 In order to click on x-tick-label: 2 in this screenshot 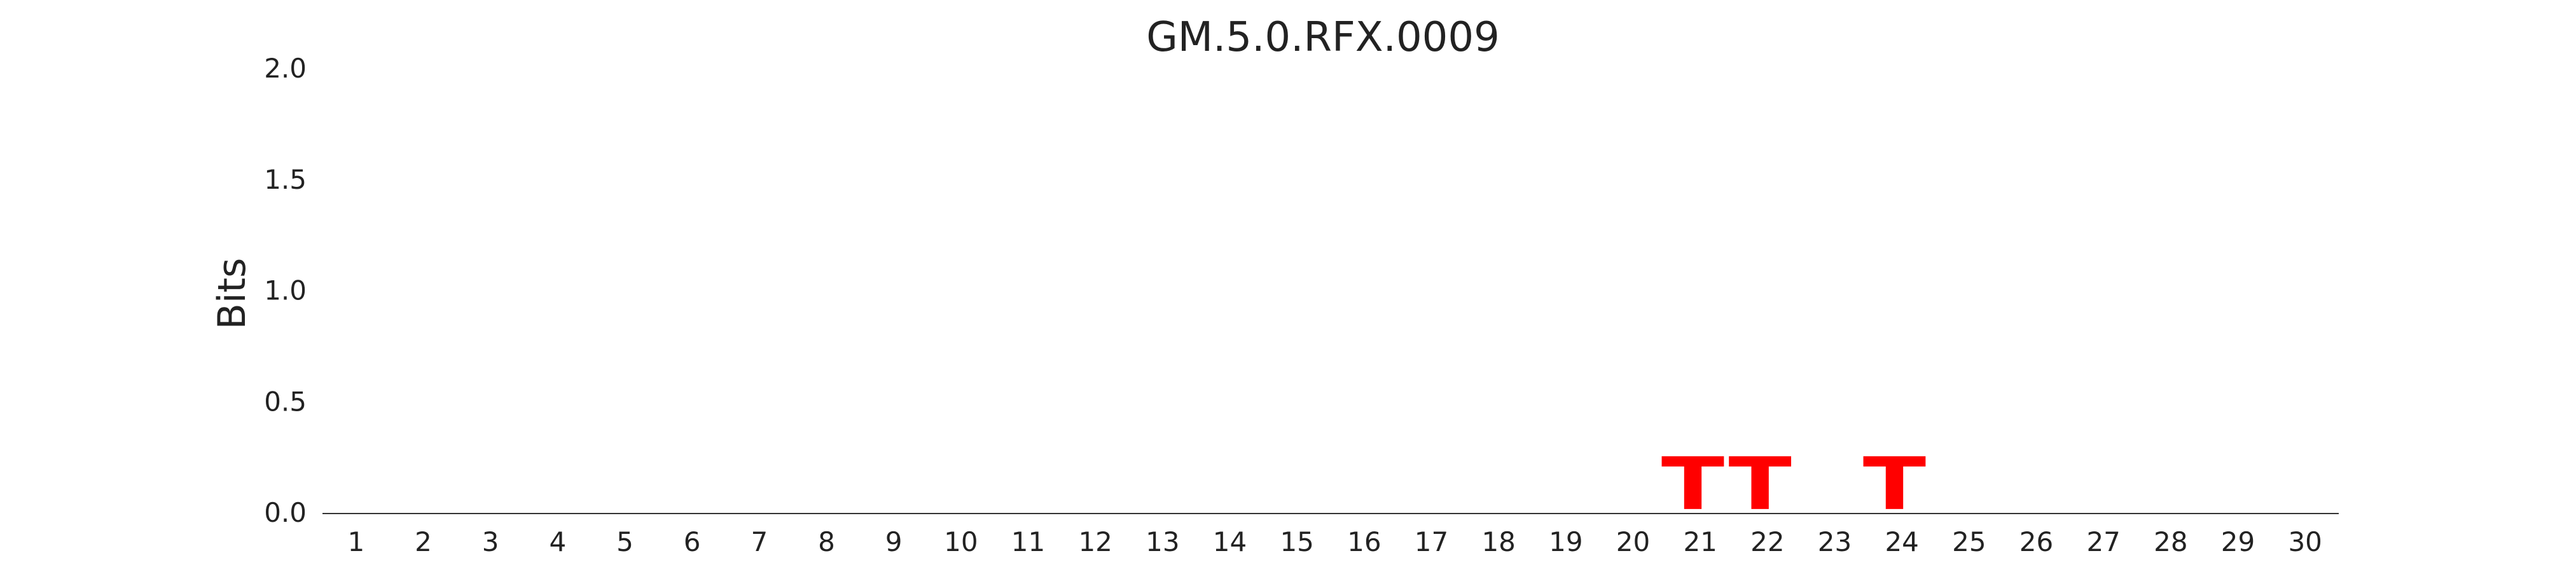, I will do `click(423, 541)`.